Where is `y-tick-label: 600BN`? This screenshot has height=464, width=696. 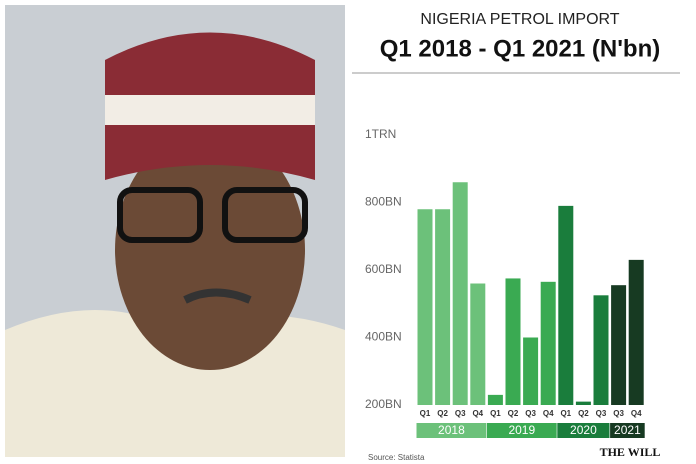 y-tick-label: 600BN is located at coordinates (383, 269).